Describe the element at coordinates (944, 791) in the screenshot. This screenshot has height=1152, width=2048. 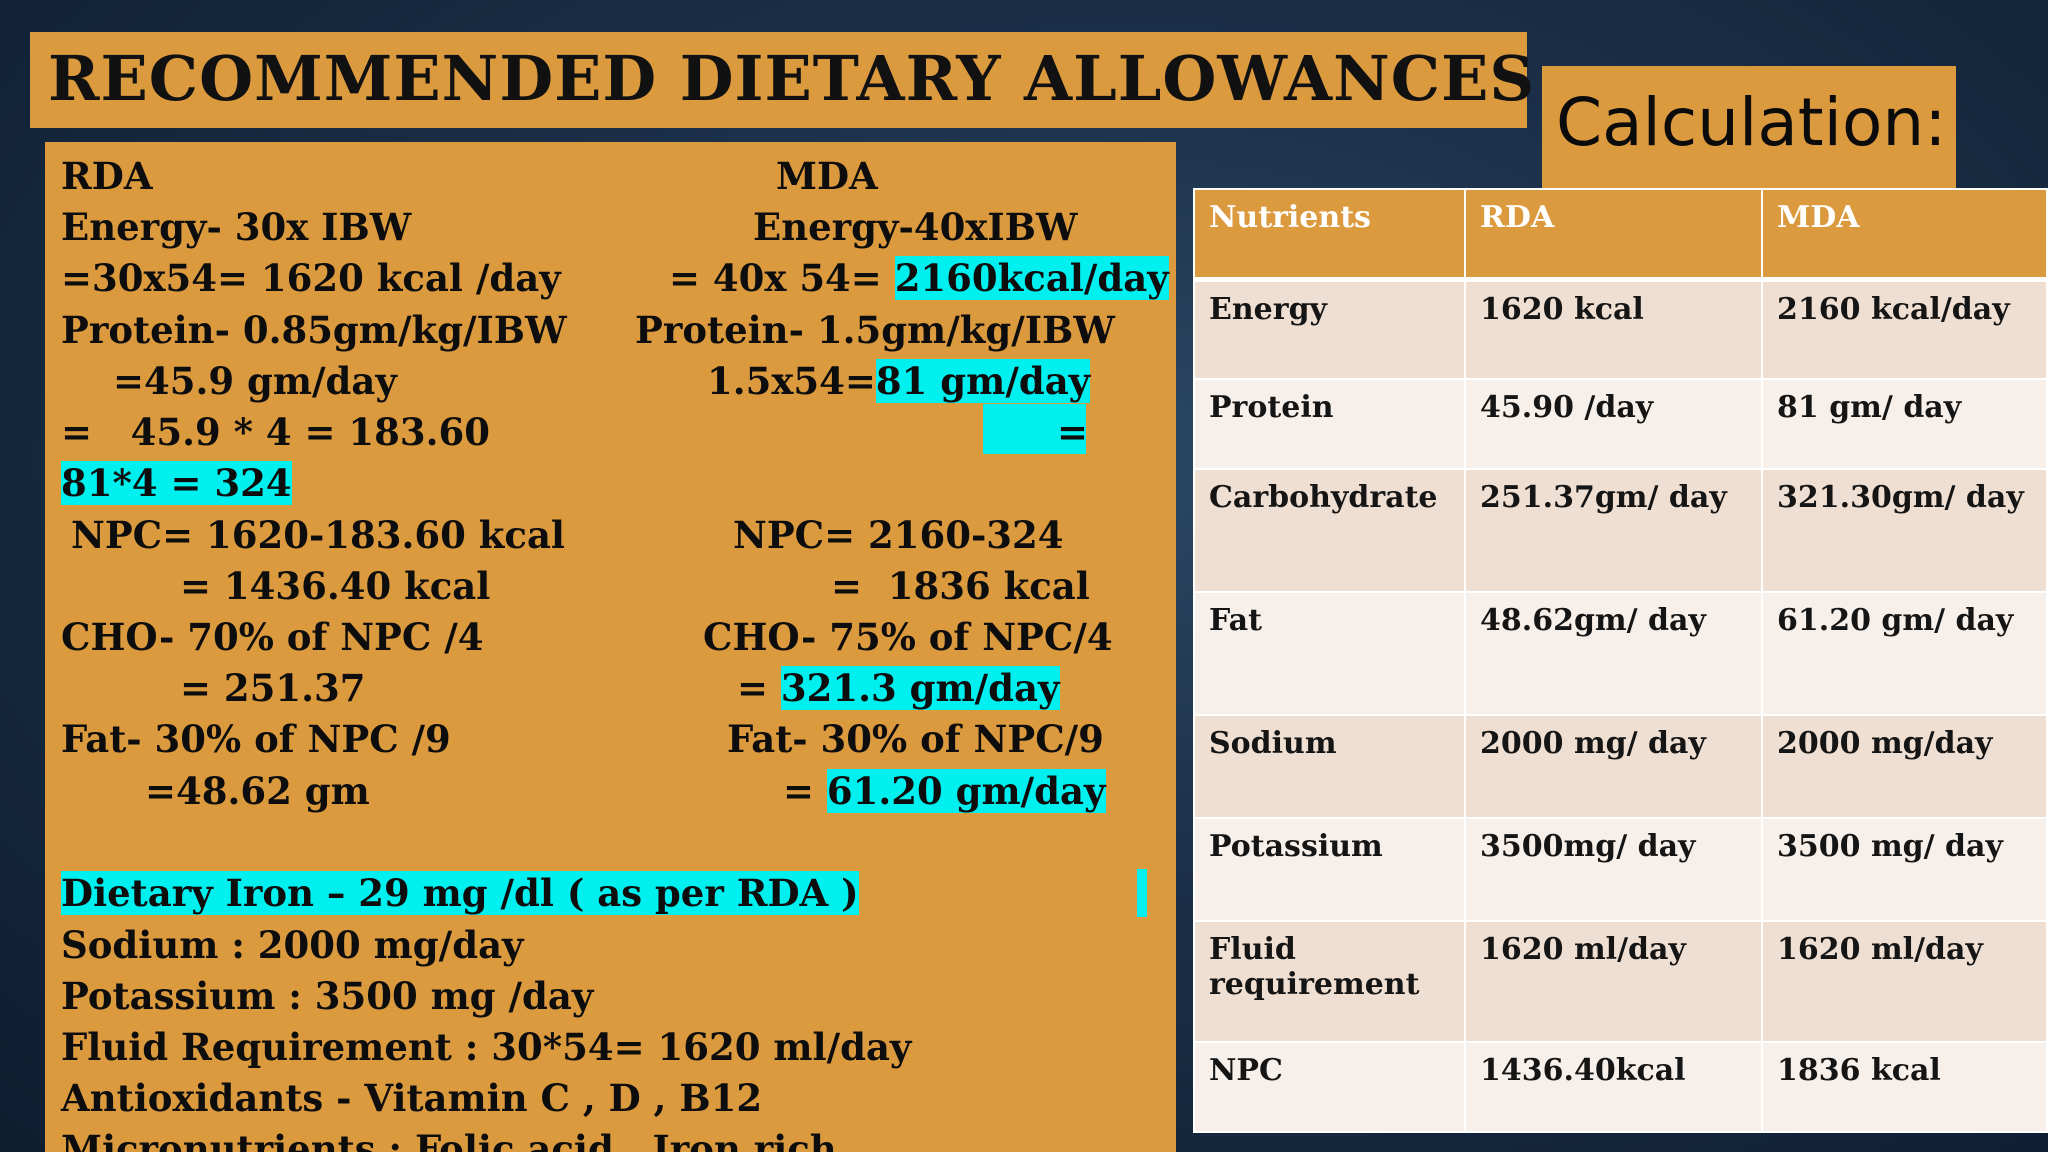
I see `mda-fat-result: = 61.20 gm/day` at that location.